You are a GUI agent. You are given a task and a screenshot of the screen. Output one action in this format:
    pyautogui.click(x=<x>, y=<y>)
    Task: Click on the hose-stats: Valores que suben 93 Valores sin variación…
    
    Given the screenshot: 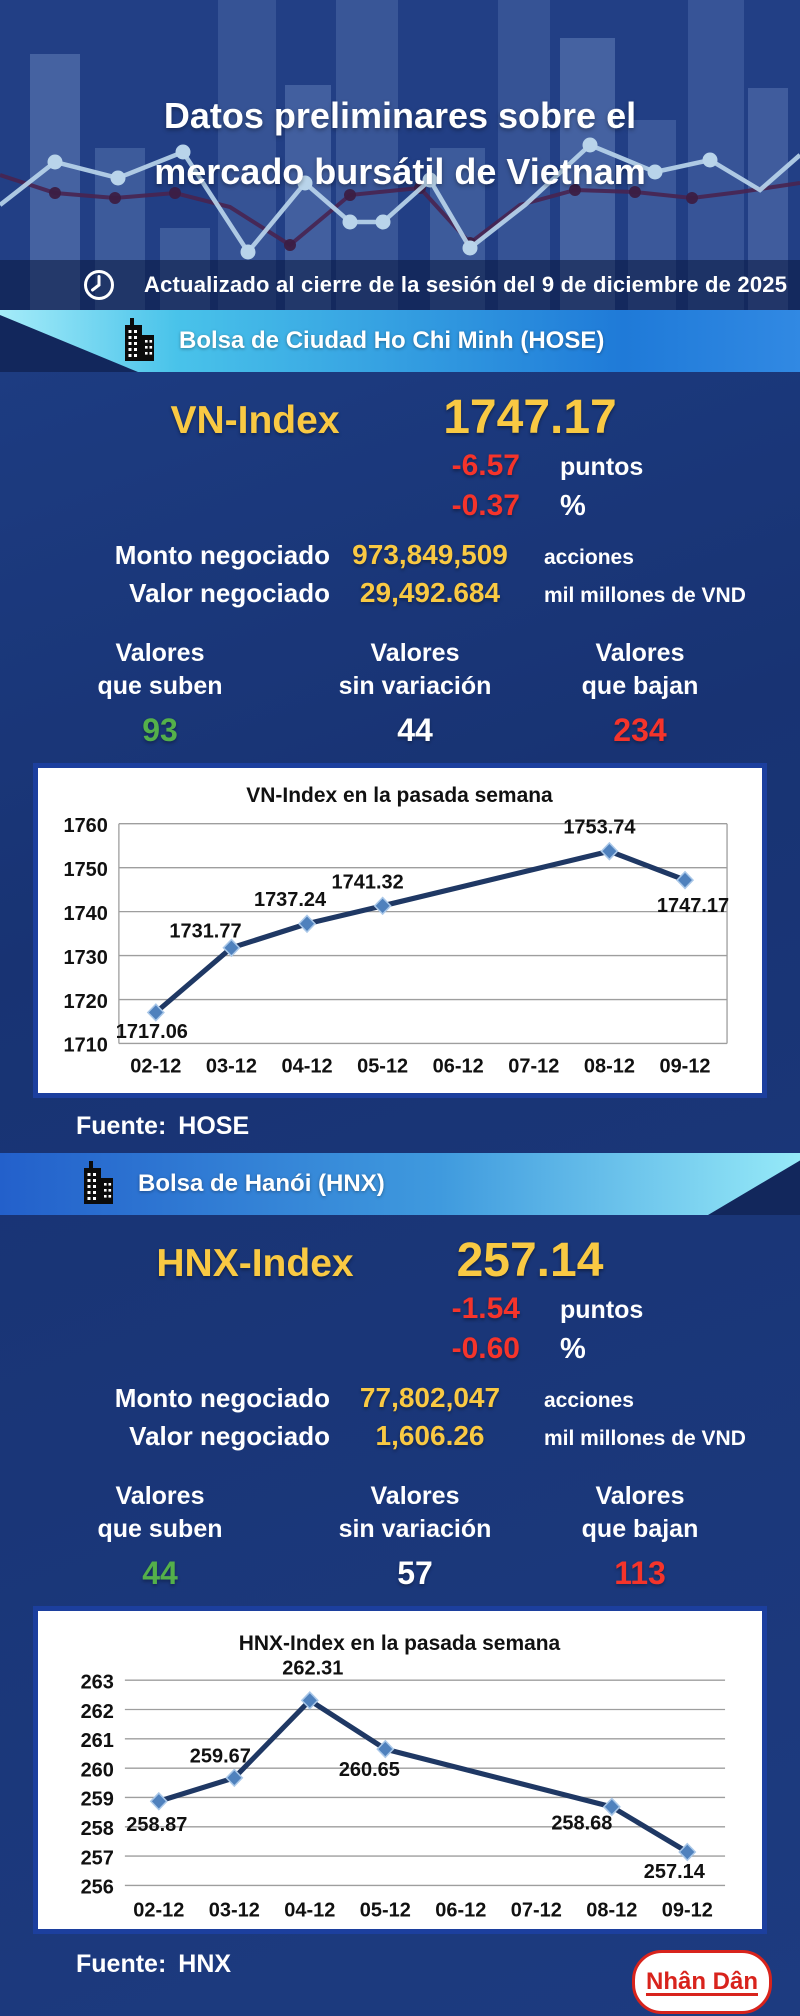 What is the action you would take?
    pyautogui.click(x=400, y=682)
    